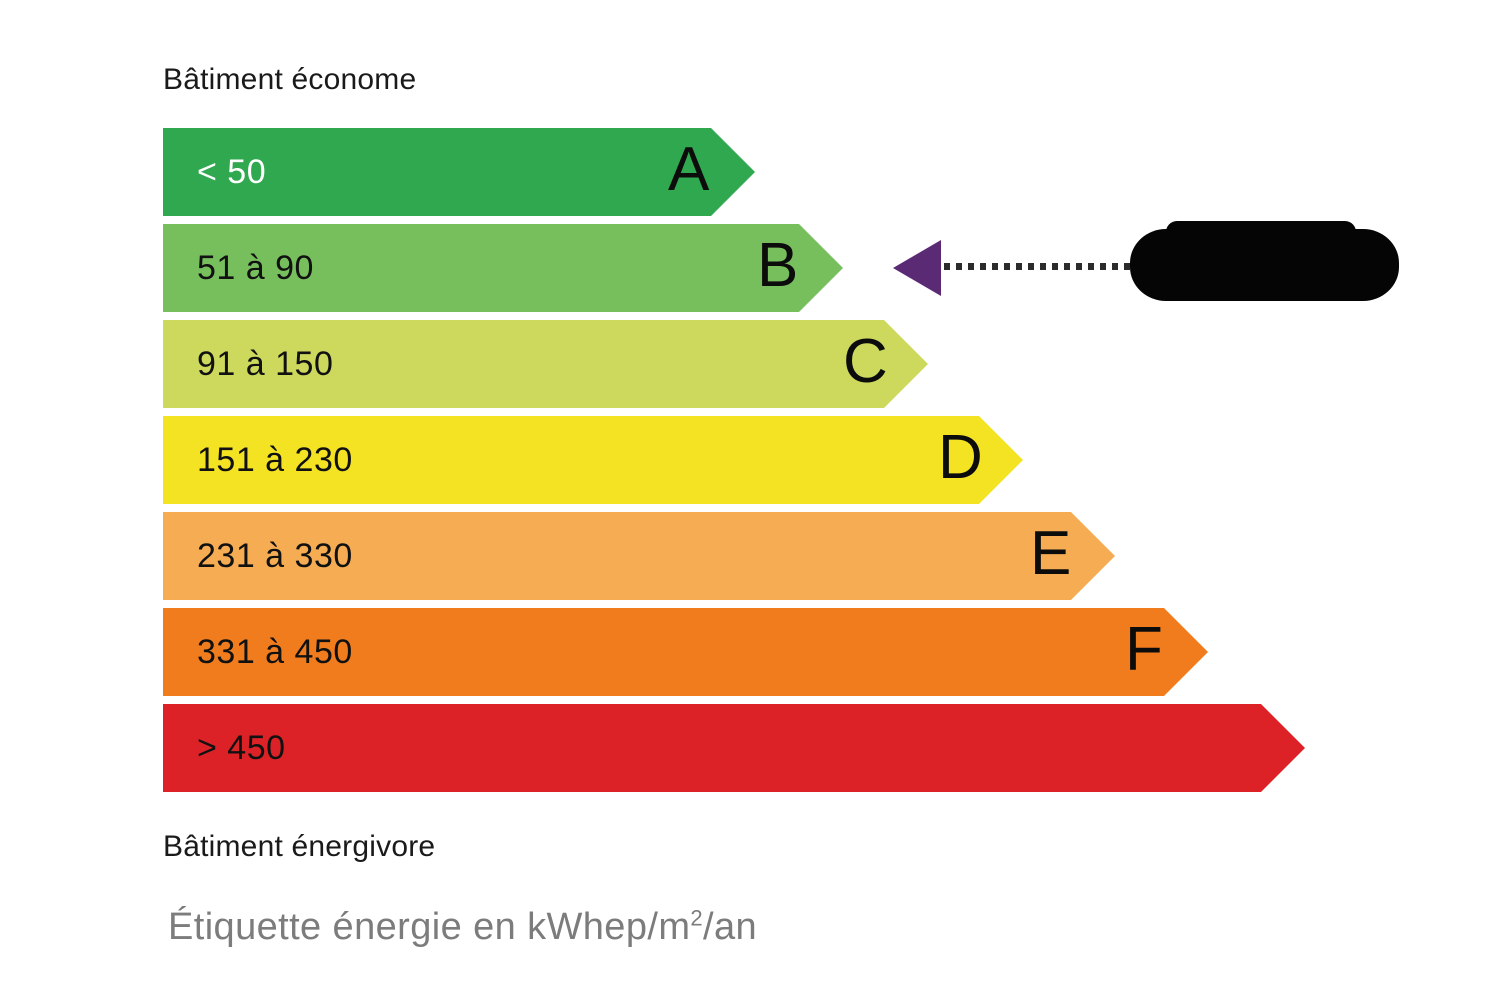  I want to click on units-prefix: Étiquette énergie en kWhep/m, so click(429, 927).